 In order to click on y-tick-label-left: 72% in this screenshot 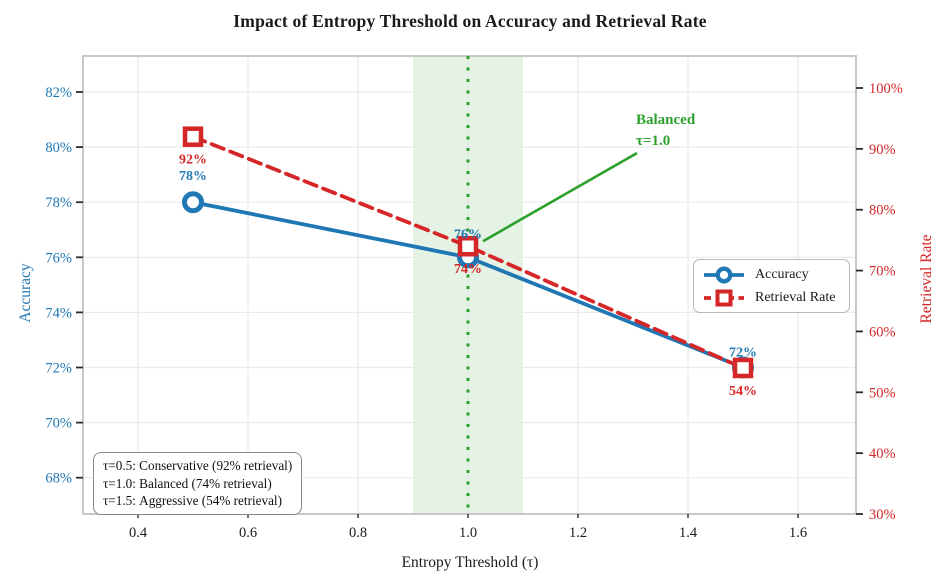, I will do `click(58, 369)`.